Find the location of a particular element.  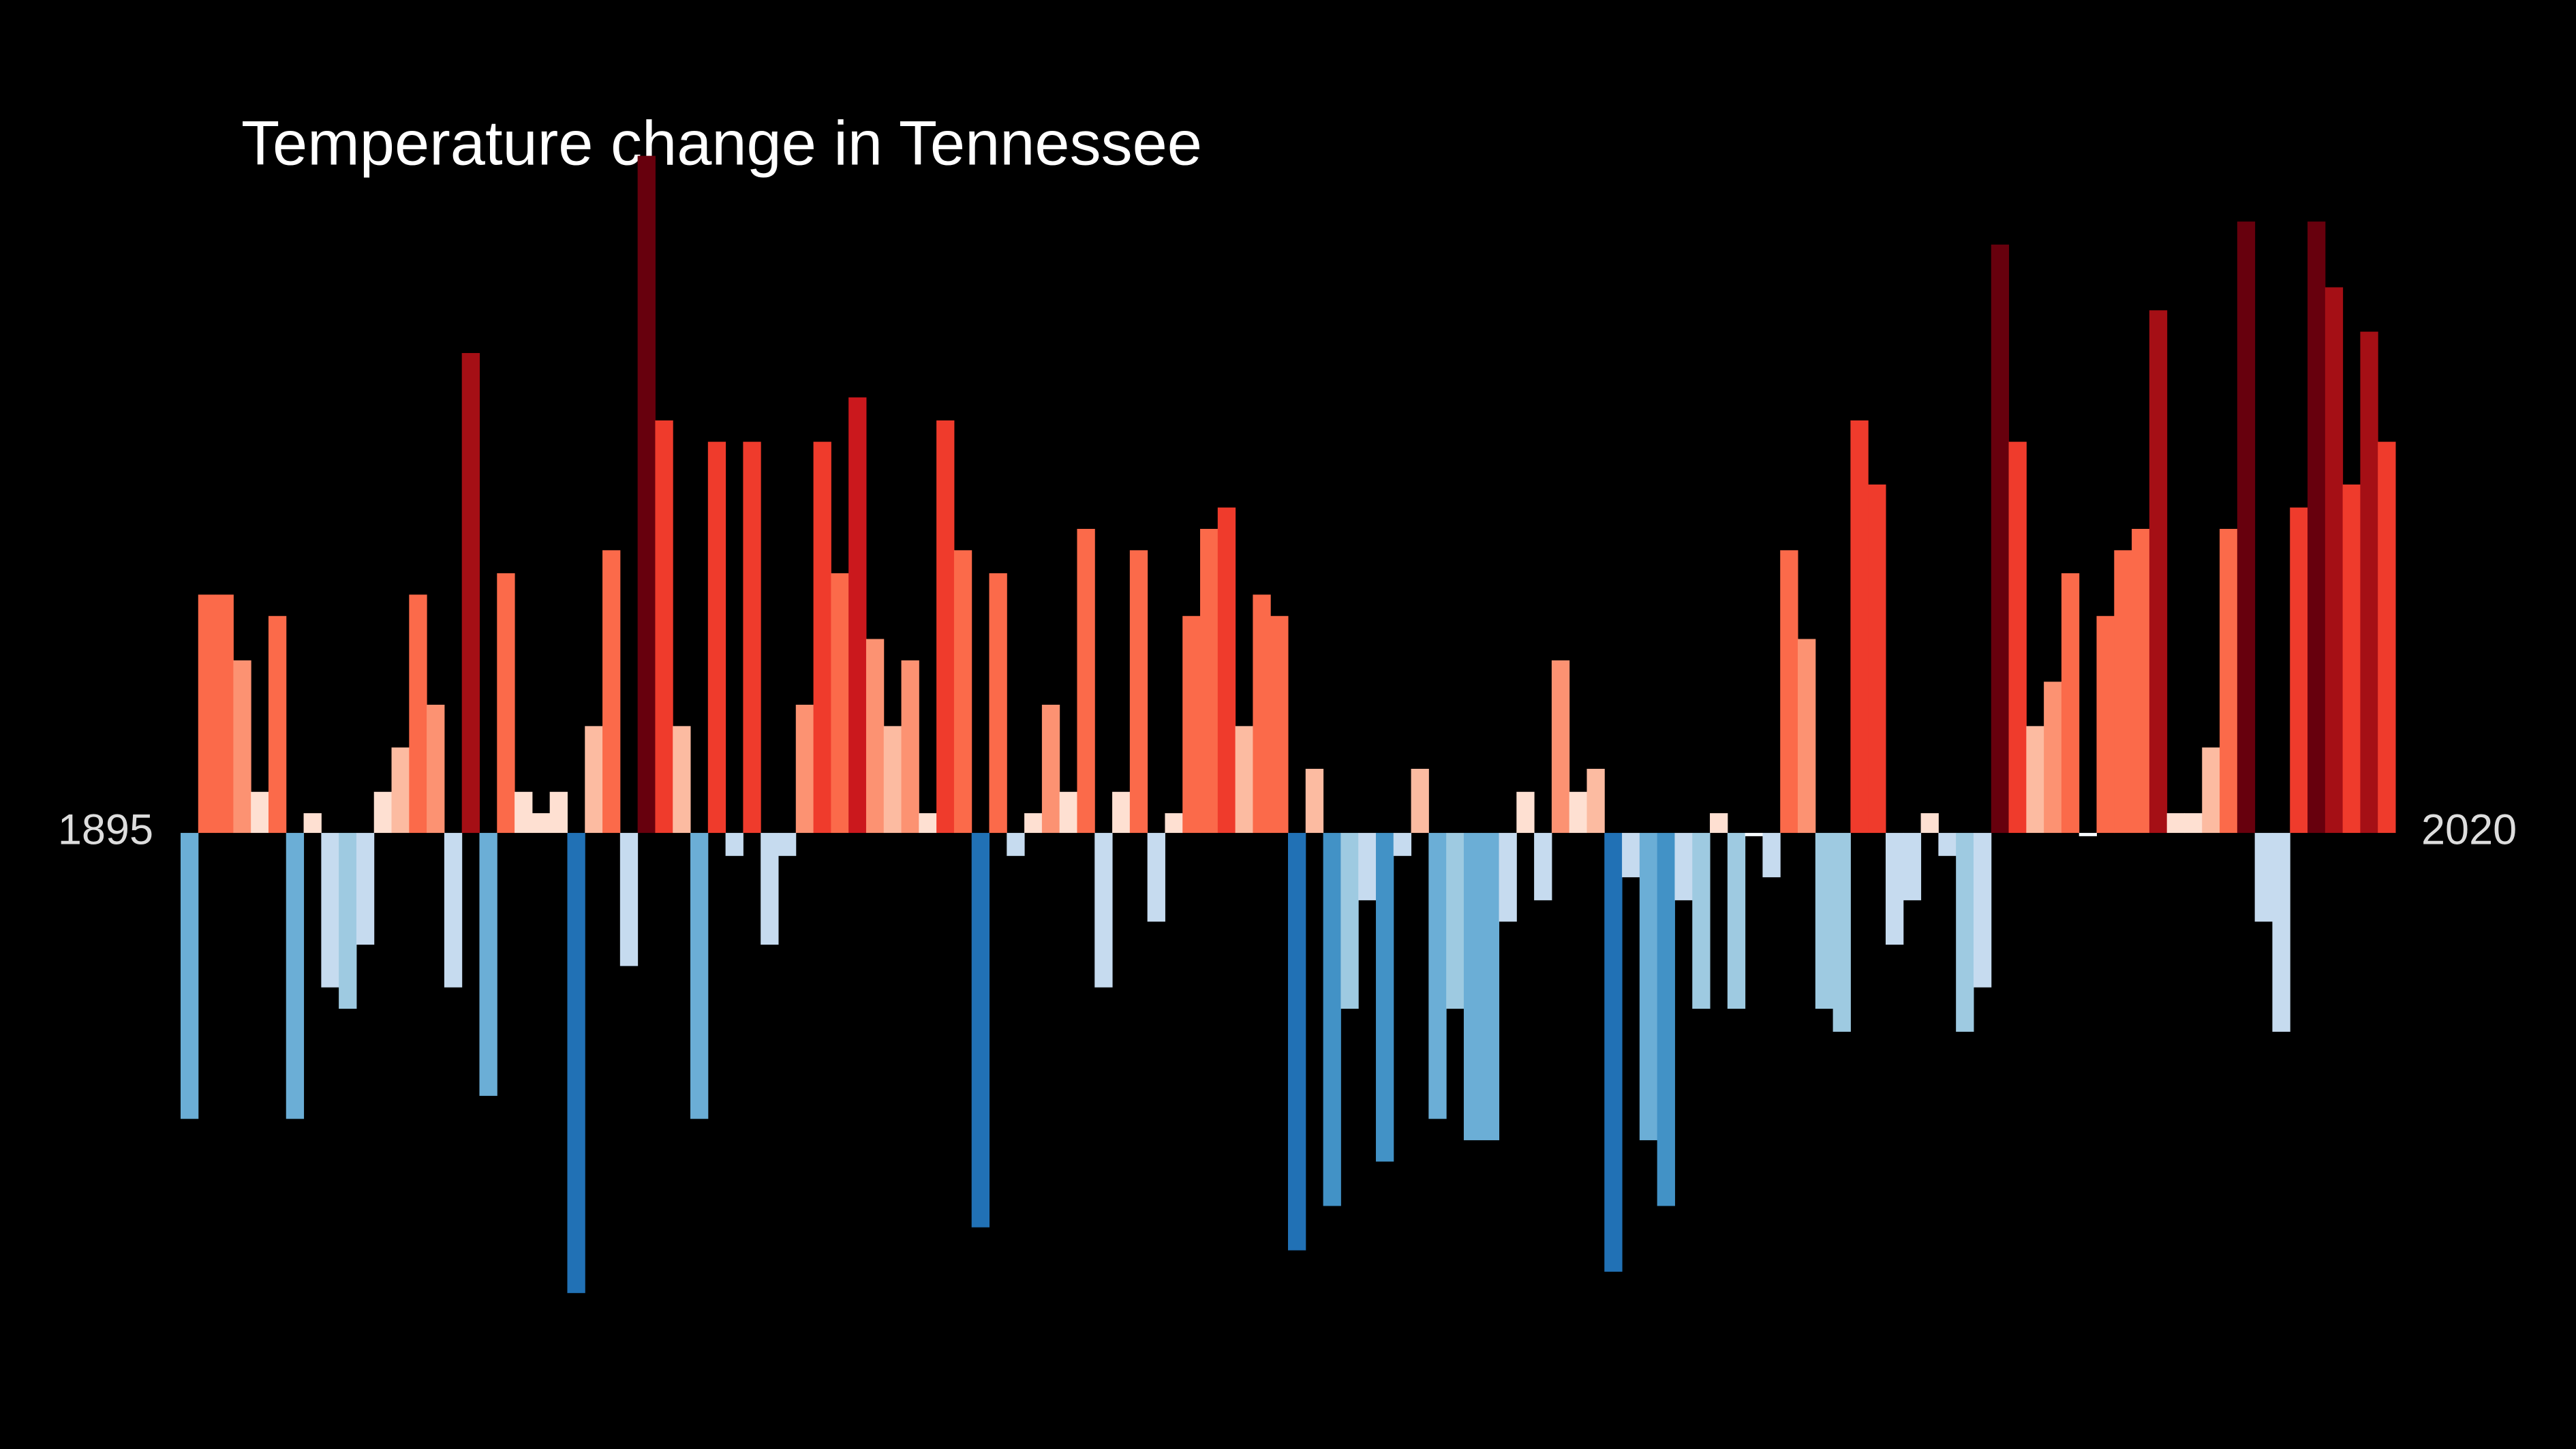

year-label: 2020 is located at coordinates (2469, 830).